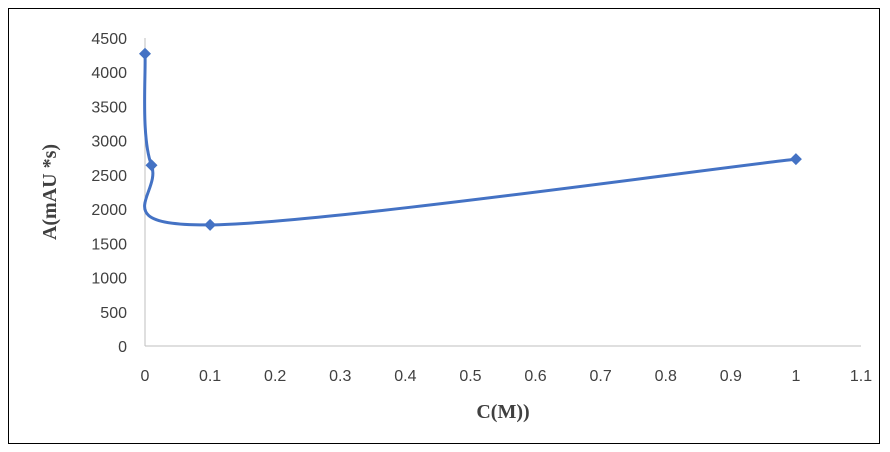  I want to click on y-tick-label: 1000, so click(109, 279).